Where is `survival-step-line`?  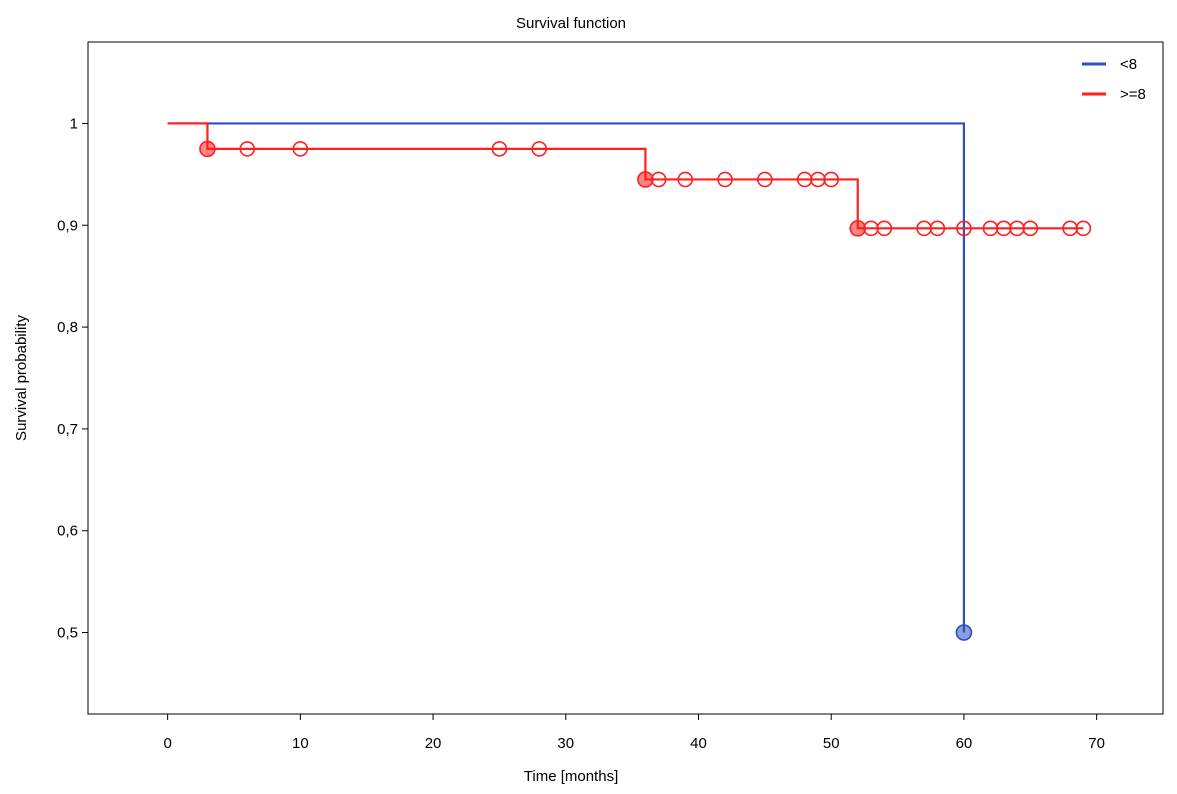
survival-step-line is located at coordinates (625, 176).